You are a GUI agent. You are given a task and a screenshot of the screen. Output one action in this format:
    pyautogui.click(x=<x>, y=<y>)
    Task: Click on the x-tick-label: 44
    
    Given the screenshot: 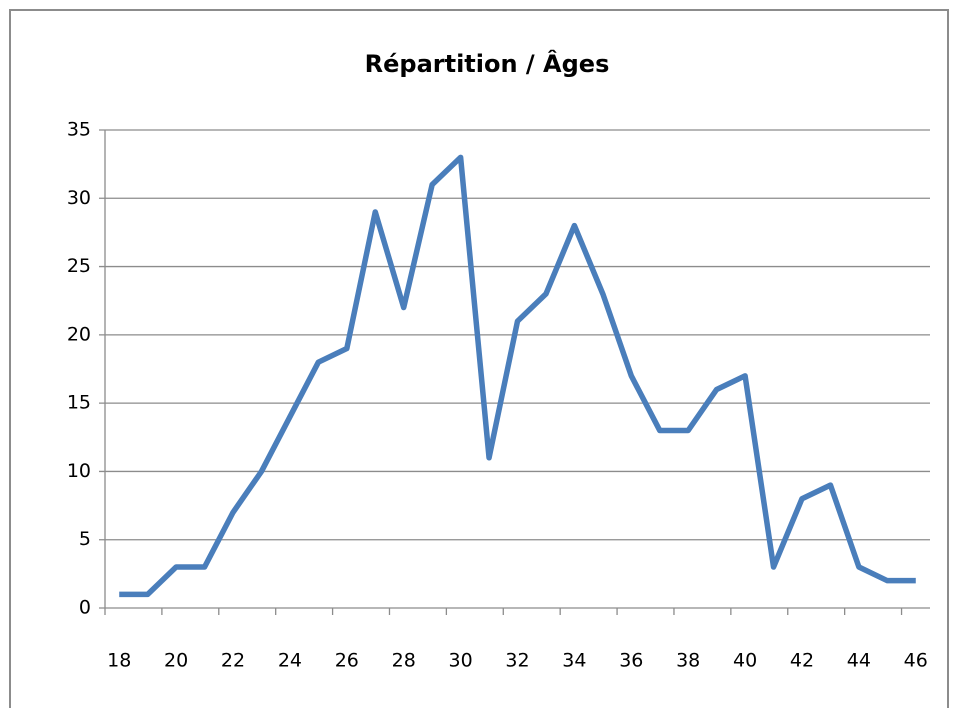 What is the action you would take?
    pyautogui.click(x=859, y=661)
    